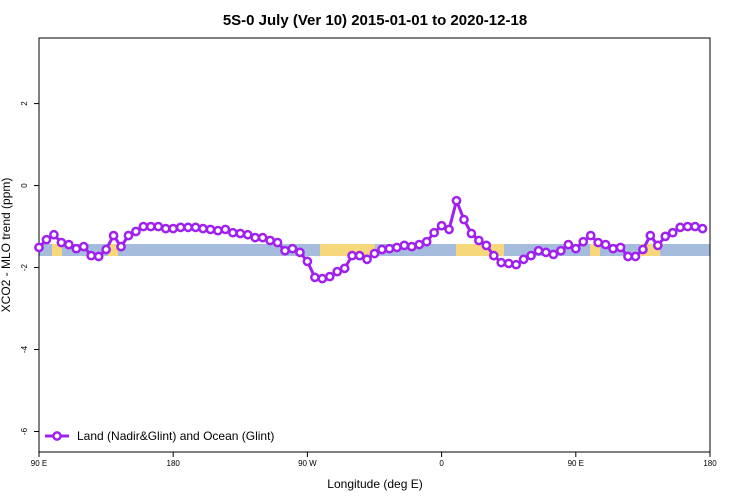 The width and height of the screenshot is (750, 500). What do you see at coordinates (24, 267) in the screenshot?
I see `y-tick-label: -2` at bounding box center [24, 267].